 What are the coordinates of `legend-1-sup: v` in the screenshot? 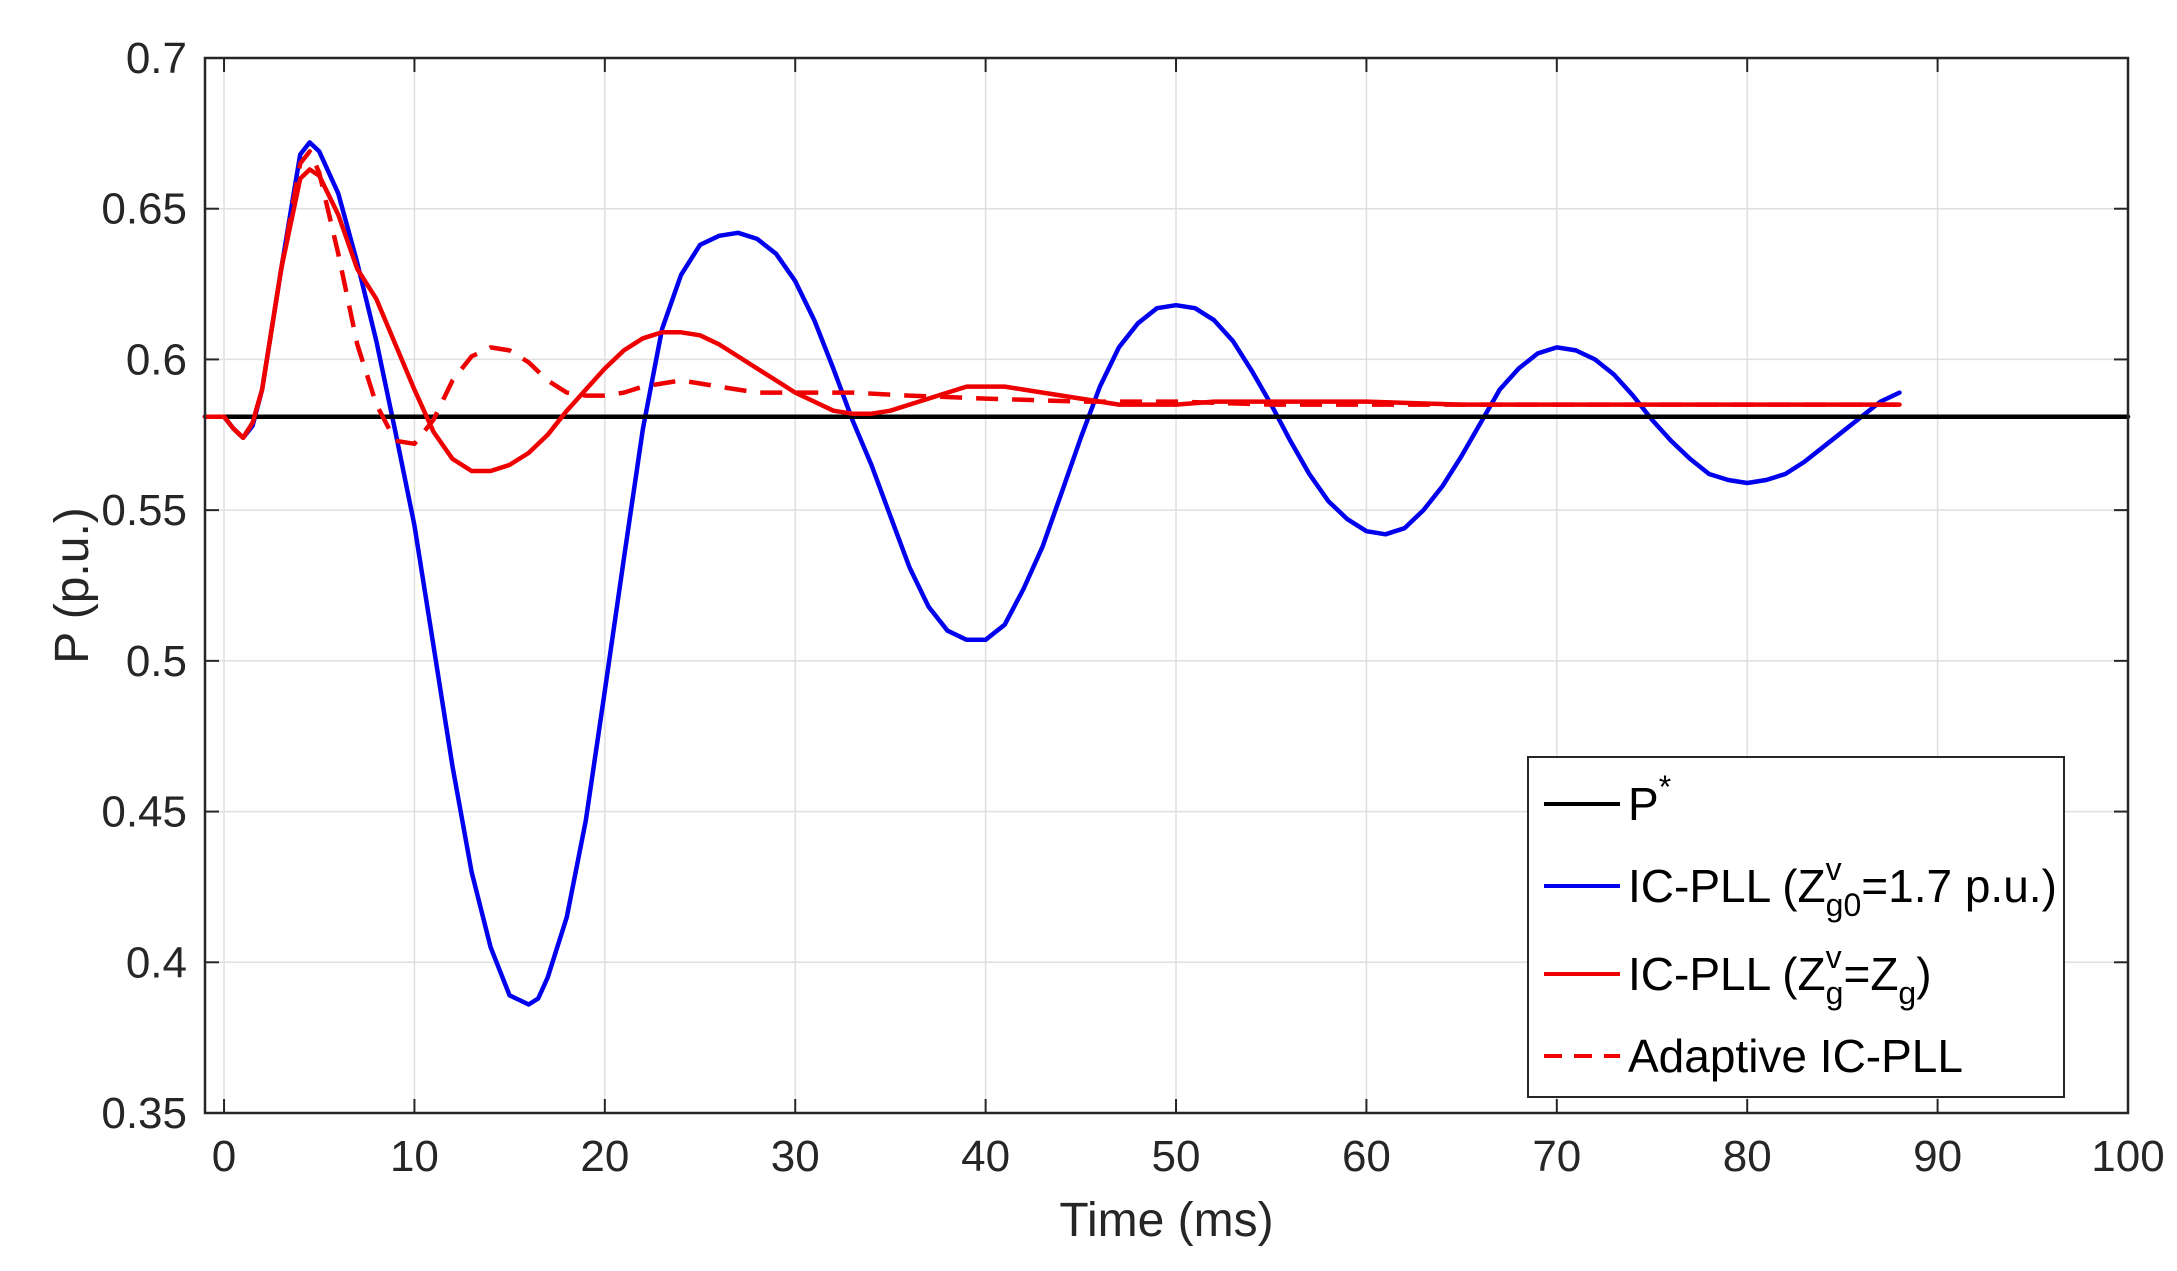 It's located at (1834, 869).